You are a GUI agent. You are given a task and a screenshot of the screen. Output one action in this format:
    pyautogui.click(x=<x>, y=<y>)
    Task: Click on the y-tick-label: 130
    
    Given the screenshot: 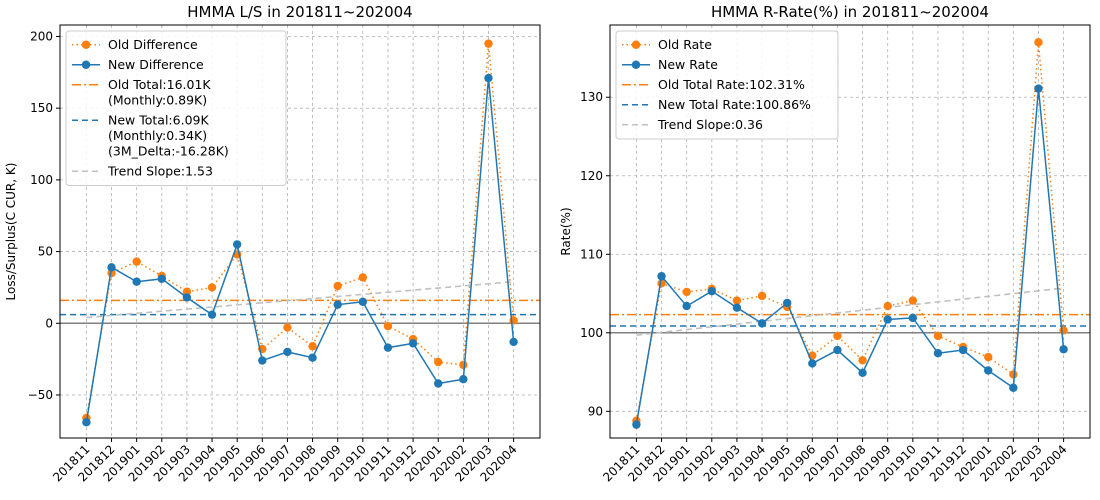 What is the action you would take?
    pyautogui.click(x=591, y=97)
    